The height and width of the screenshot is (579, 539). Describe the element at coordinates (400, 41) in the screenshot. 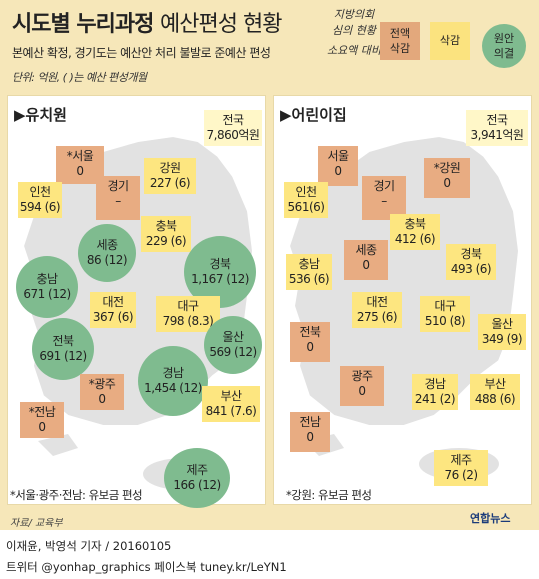

I see `legend-cut: 전액 삭감` at that location.